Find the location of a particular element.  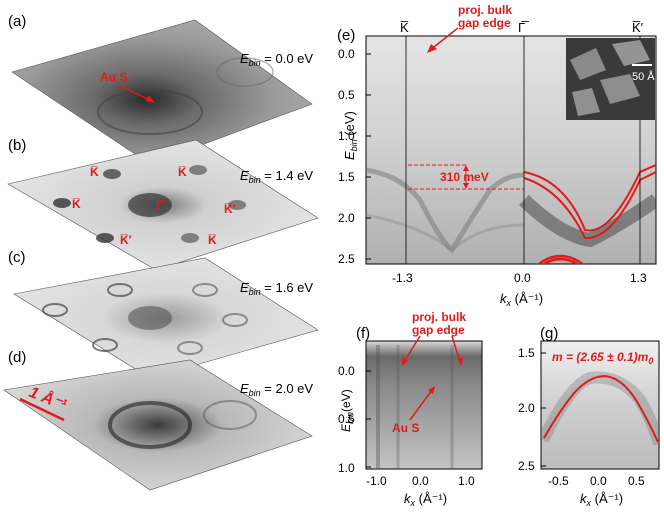

panel-f-arrow-left is located at coordinates (412, 349).